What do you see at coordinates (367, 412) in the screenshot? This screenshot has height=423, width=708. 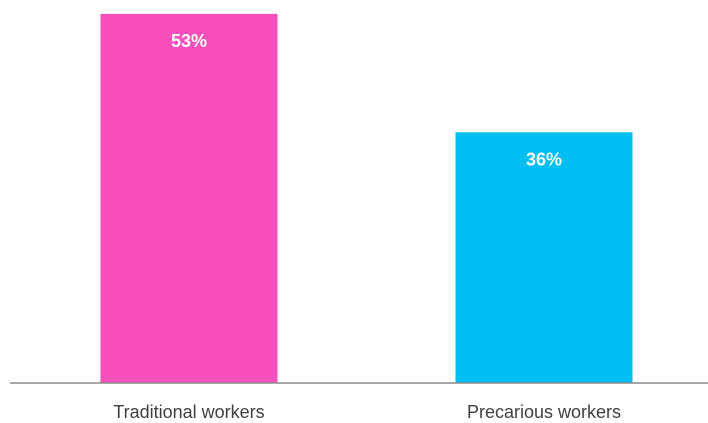 I see `category-labels-group: Traditional workers Precarious workers` at bounding box center [367, 412].